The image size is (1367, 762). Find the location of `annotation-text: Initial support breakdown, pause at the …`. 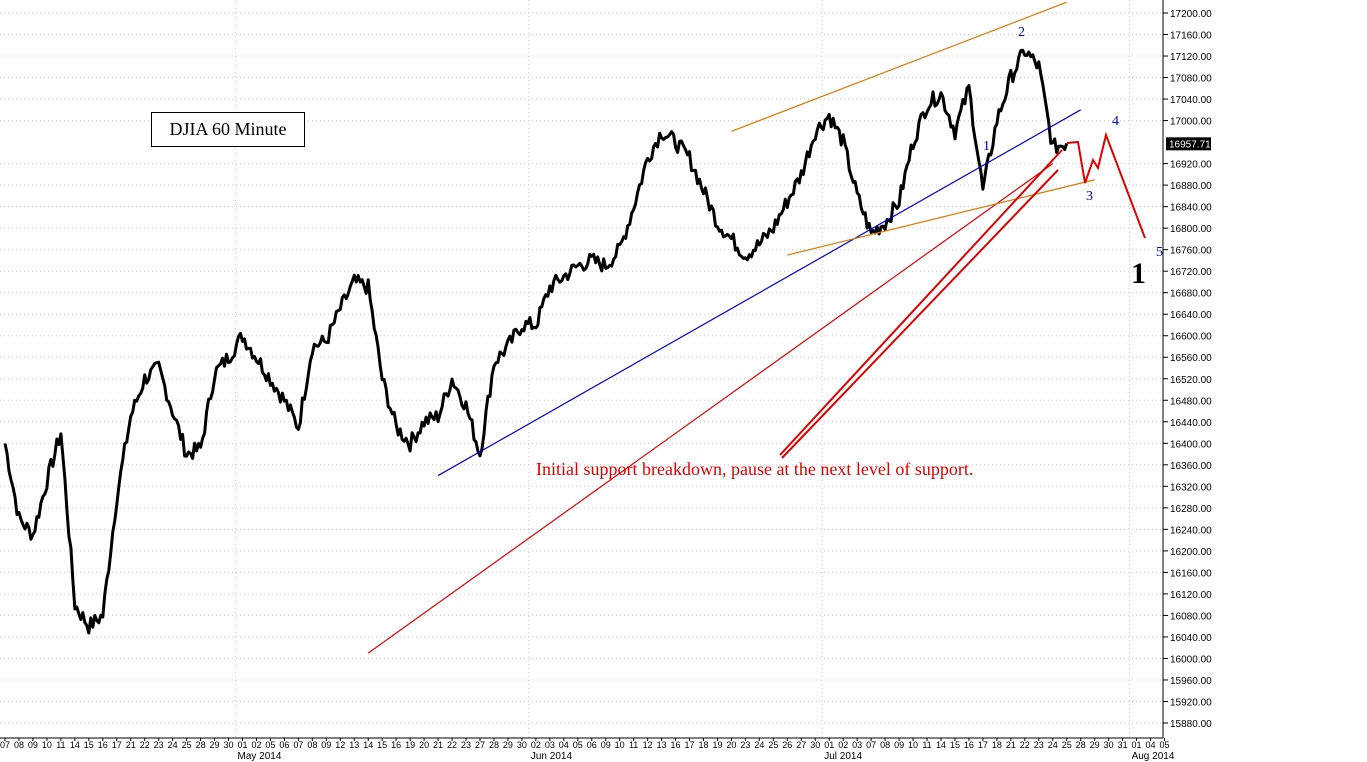

annotation-text: Initial support breakdown, pause at the … is located at coordinates (755, 469).